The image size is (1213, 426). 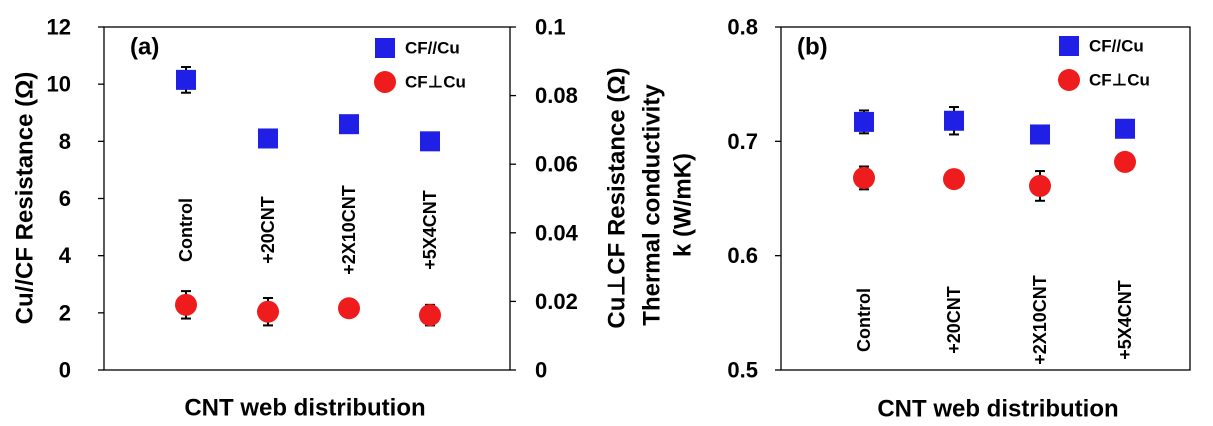 What do you see at coordinates (556, 301) in the screenshot?
I see `panel-a-right-tick-label: 0.02` at bounding box center [556, 301].